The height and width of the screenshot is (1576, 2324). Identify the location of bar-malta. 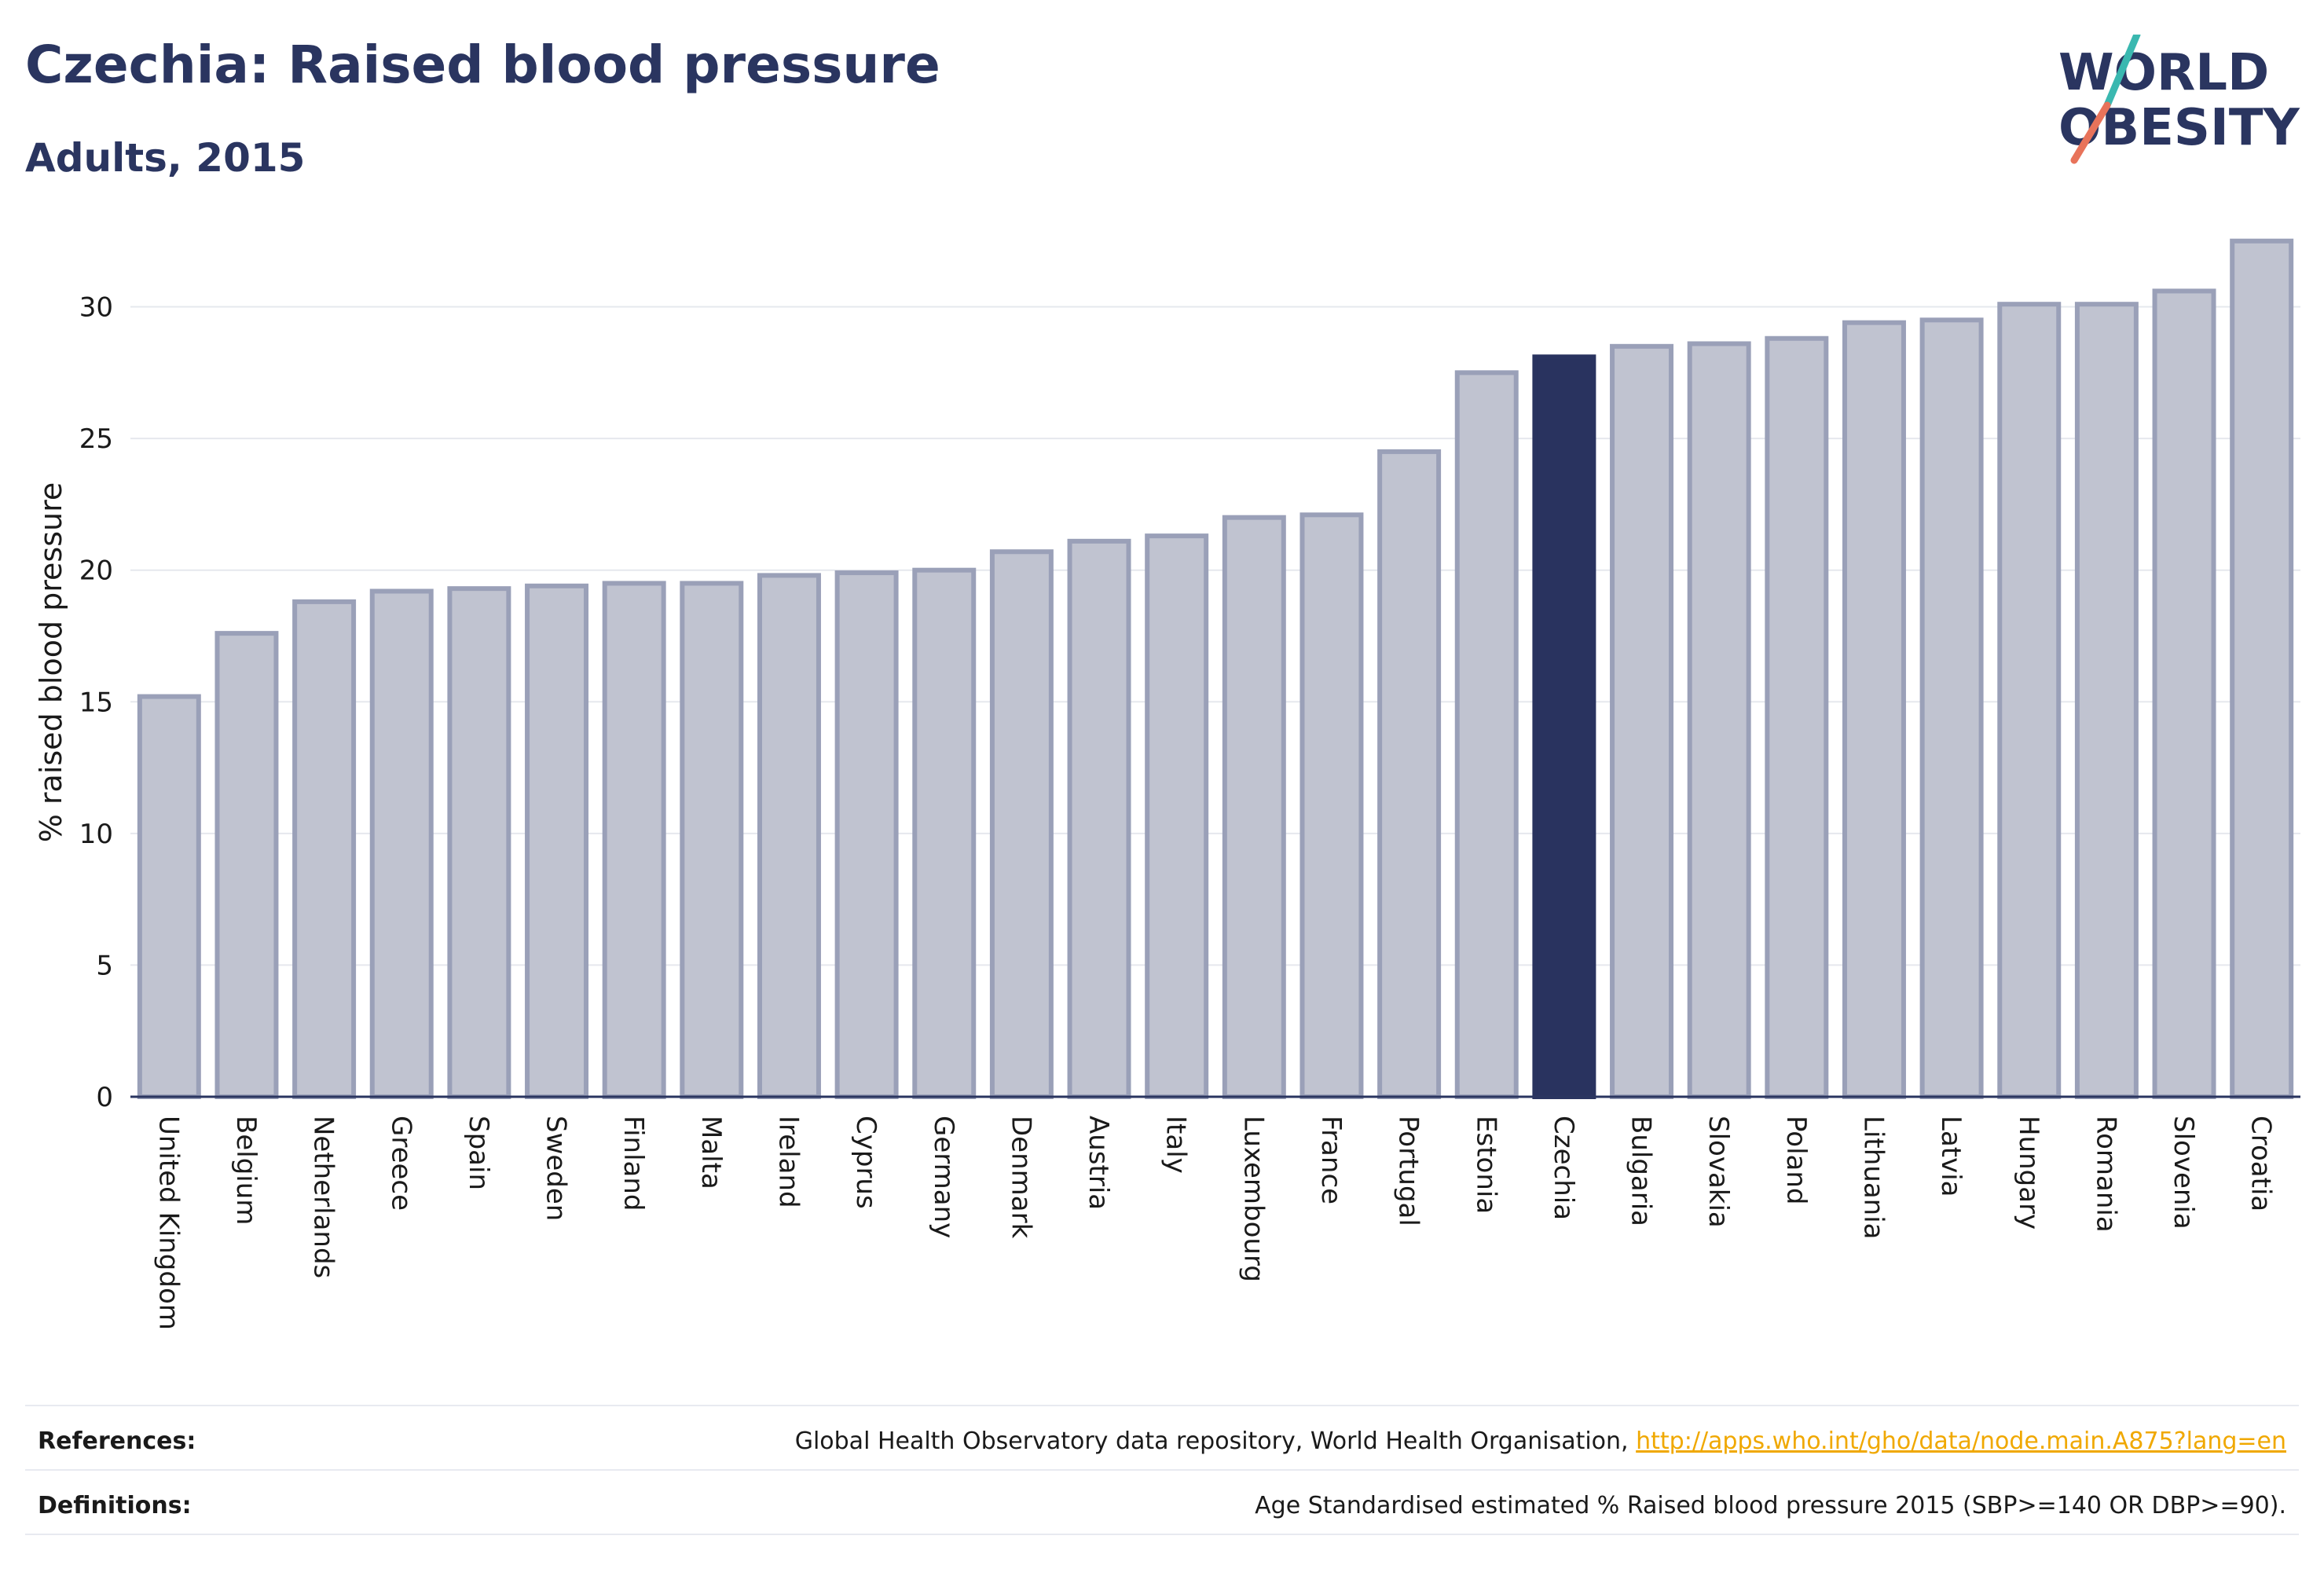
(712, 840).